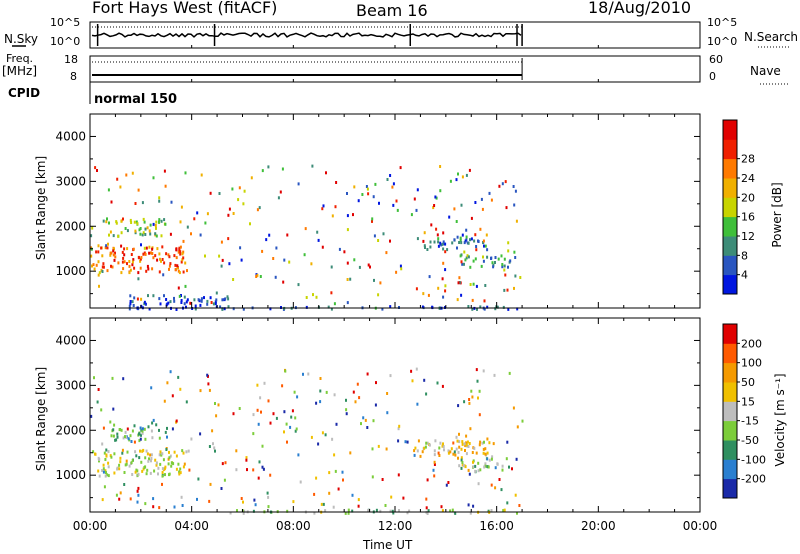 This screenshot has height=554, width=800. I want to click on power-colorbar-segment, so click(730, 130).